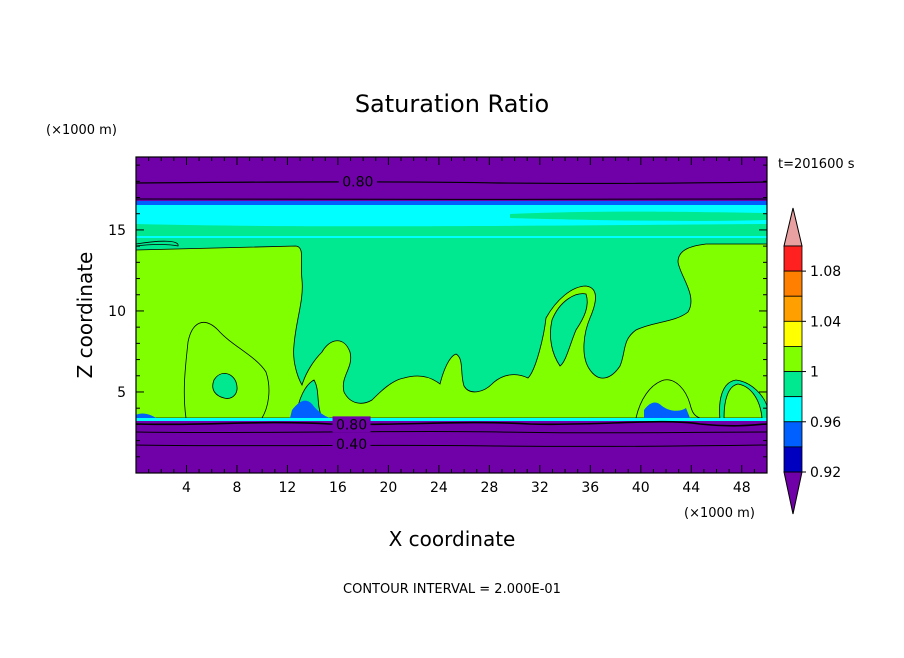  What do you see at coordinates (793, 227) in the screenshot?
I see `colorbar-top-arrow` at bounding box center [793, 227].